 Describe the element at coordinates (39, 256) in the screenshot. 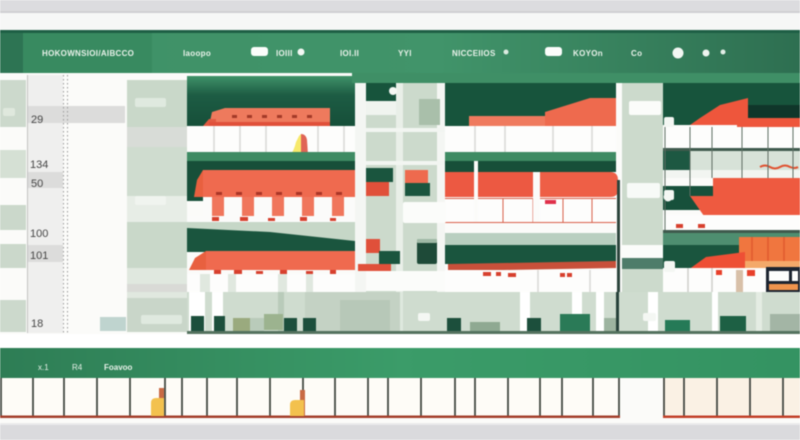

I see `svg-text: 101` at that location.